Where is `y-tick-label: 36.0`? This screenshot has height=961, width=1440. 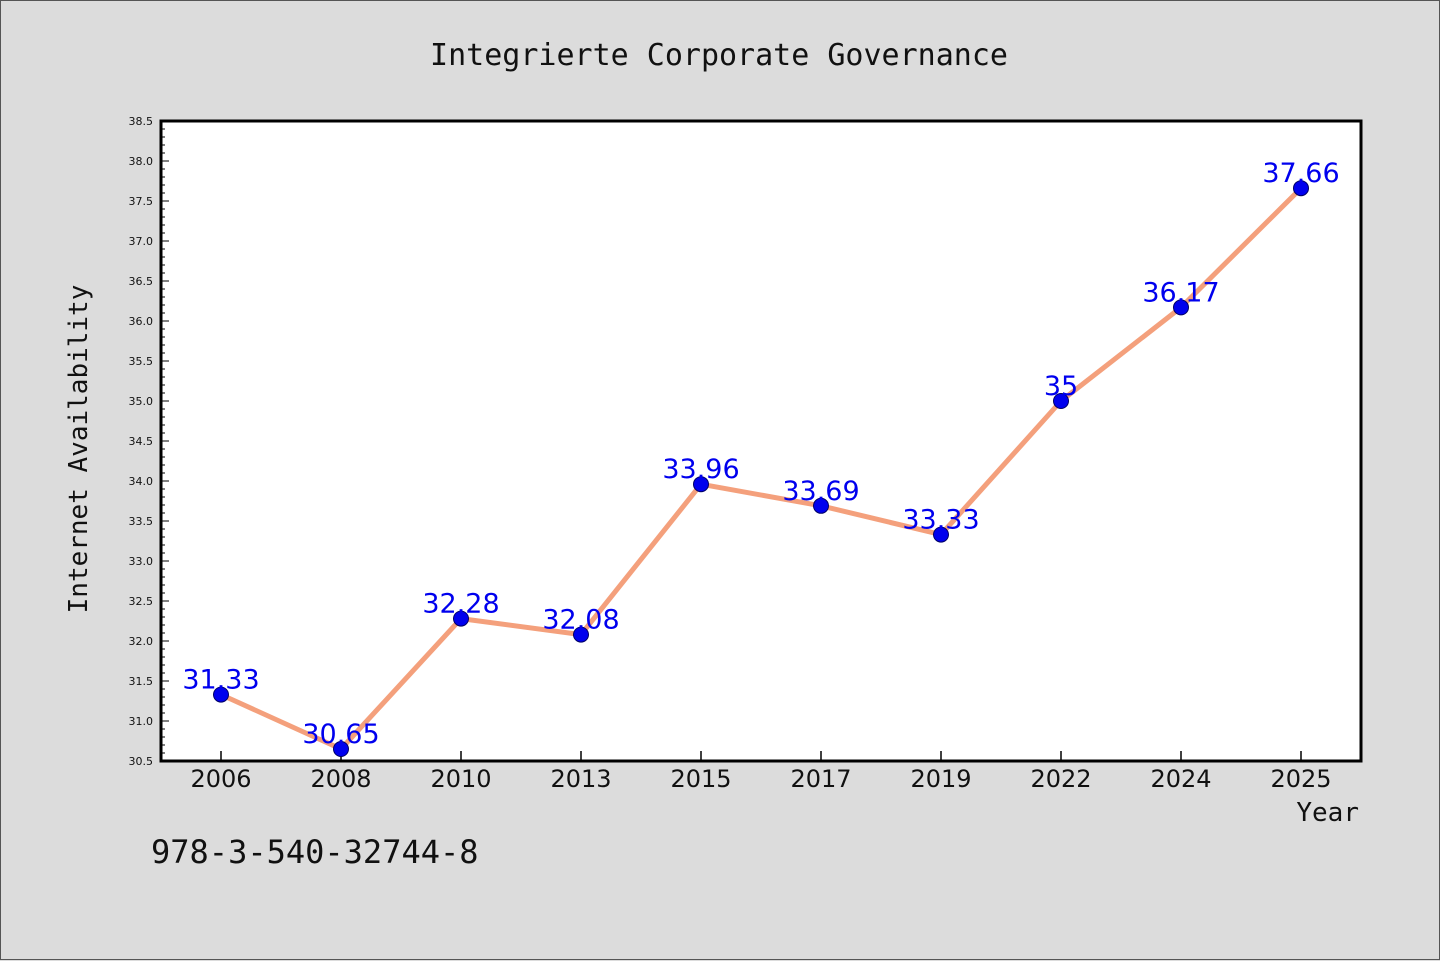
y-tick-label: 36.0 is located at coordinates (141, 321).